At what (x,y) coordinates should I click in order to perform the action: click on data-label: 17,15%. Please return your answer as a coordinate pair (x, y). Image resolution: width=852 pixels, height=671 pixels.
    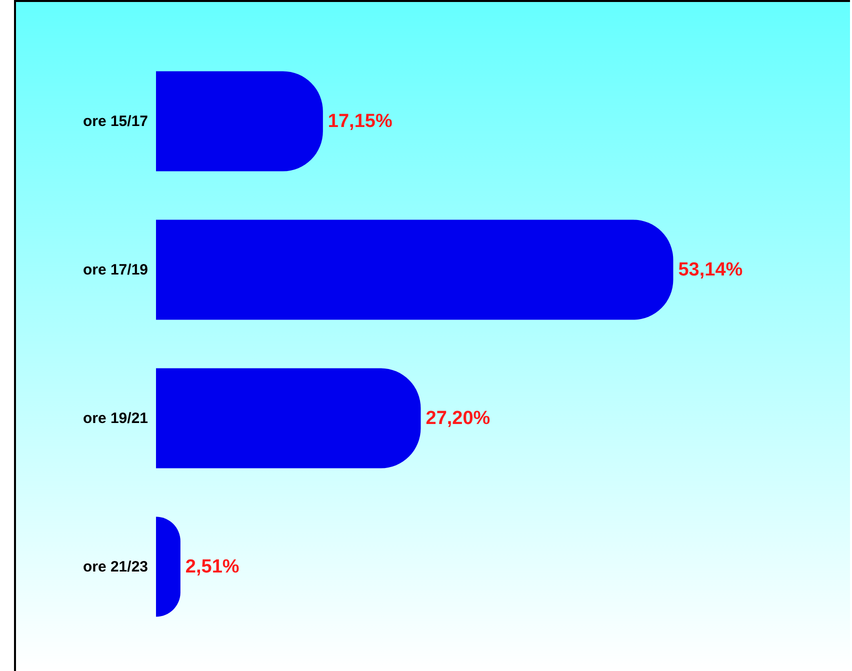
    Looking at the image, I should click on (360, 121).